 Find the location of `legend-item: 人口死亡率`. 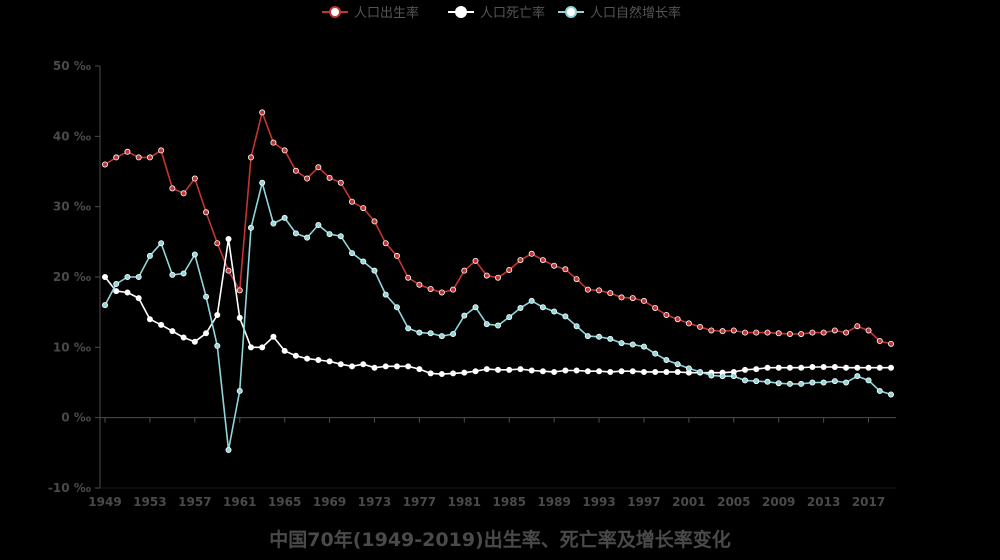

legend-item: 人口死亡率 is located at coordinates (496, 13).